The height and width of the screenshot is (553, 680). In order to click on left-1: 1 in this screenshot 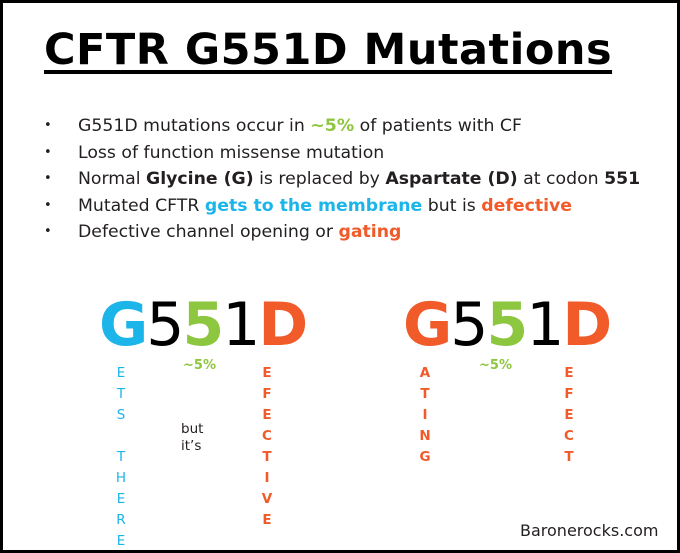, I will do `click(241, 325)`.